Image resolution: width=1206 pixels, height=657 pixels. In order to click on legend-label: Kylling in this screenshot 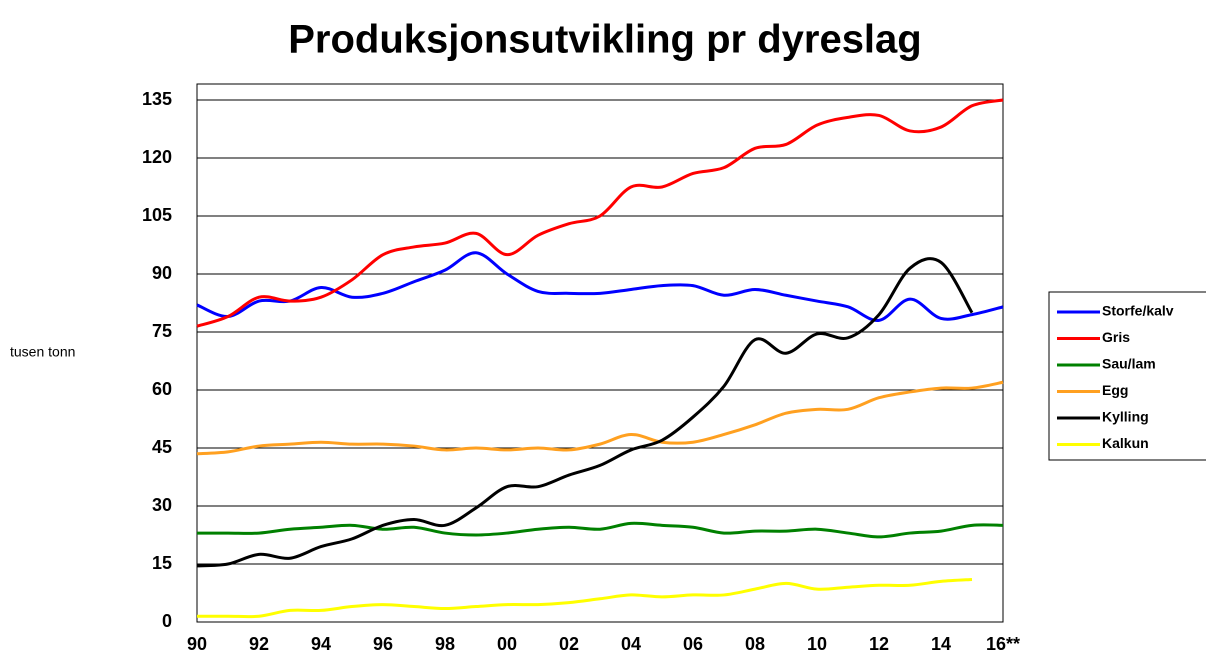, I will do `click(1125, 417)`.